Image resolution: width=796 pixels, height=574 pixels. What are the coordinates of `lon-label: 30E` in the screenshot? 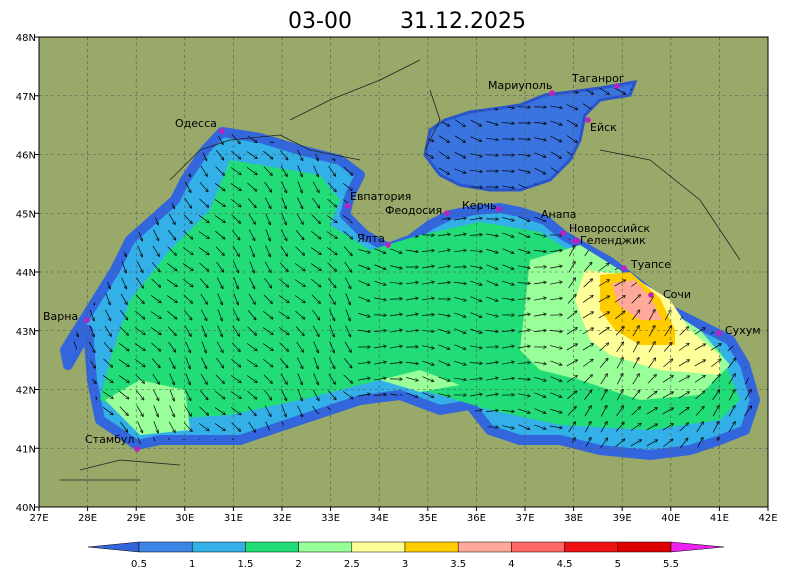 It's located at (184, 518).